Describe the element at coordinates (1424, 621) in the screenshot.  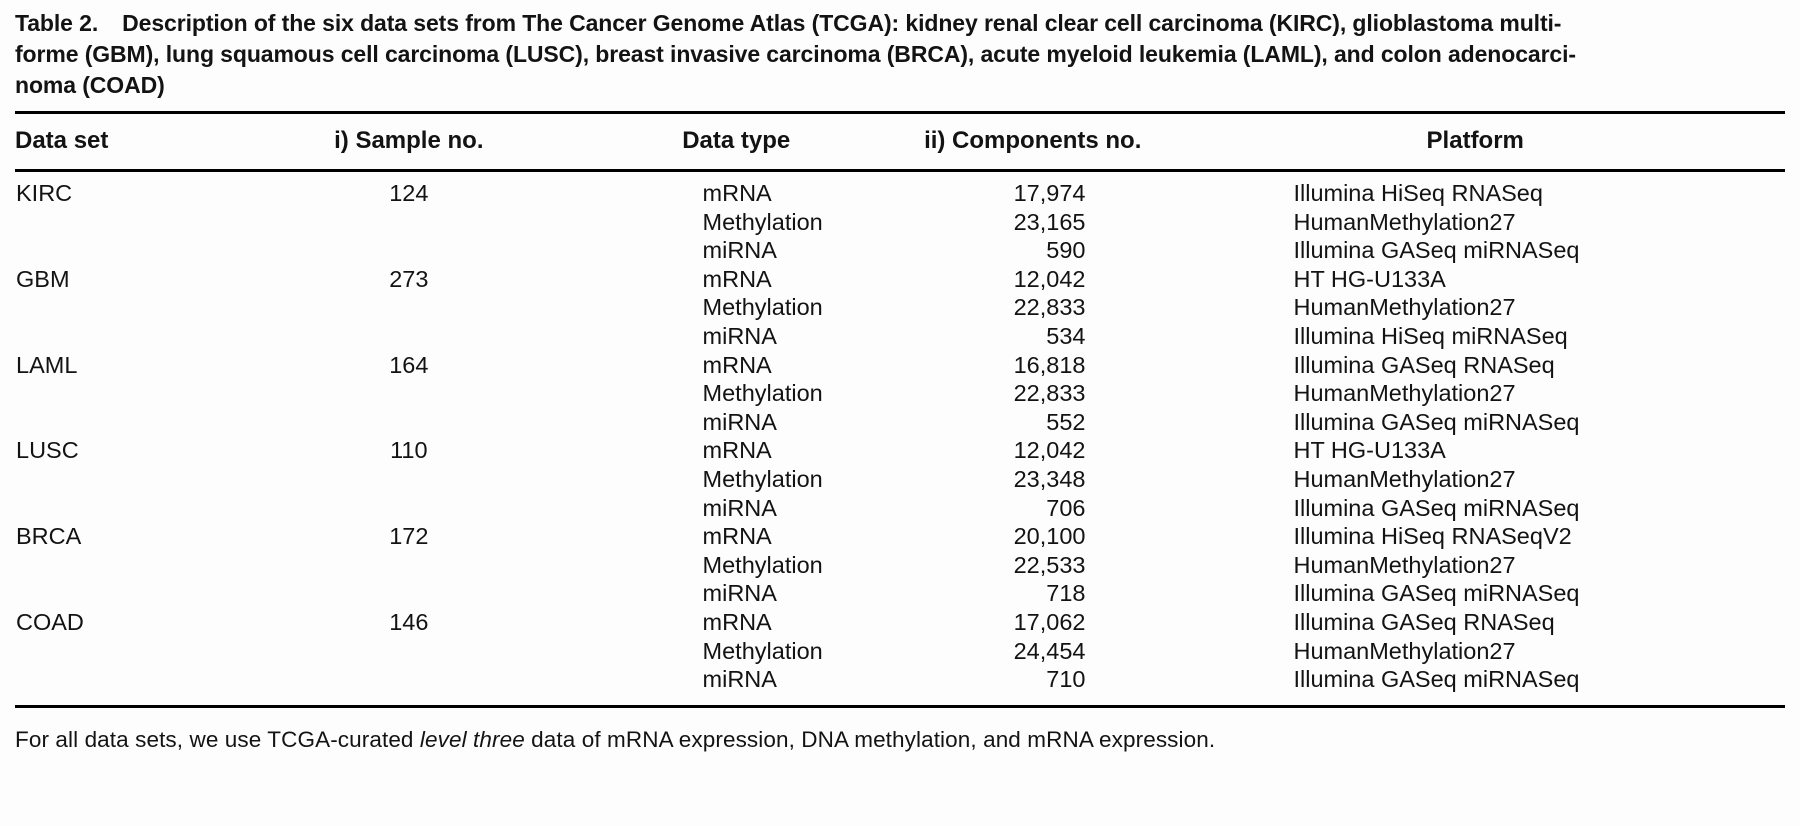
I see `cell-platform: Illumina GASeq RNASeq` at that location.